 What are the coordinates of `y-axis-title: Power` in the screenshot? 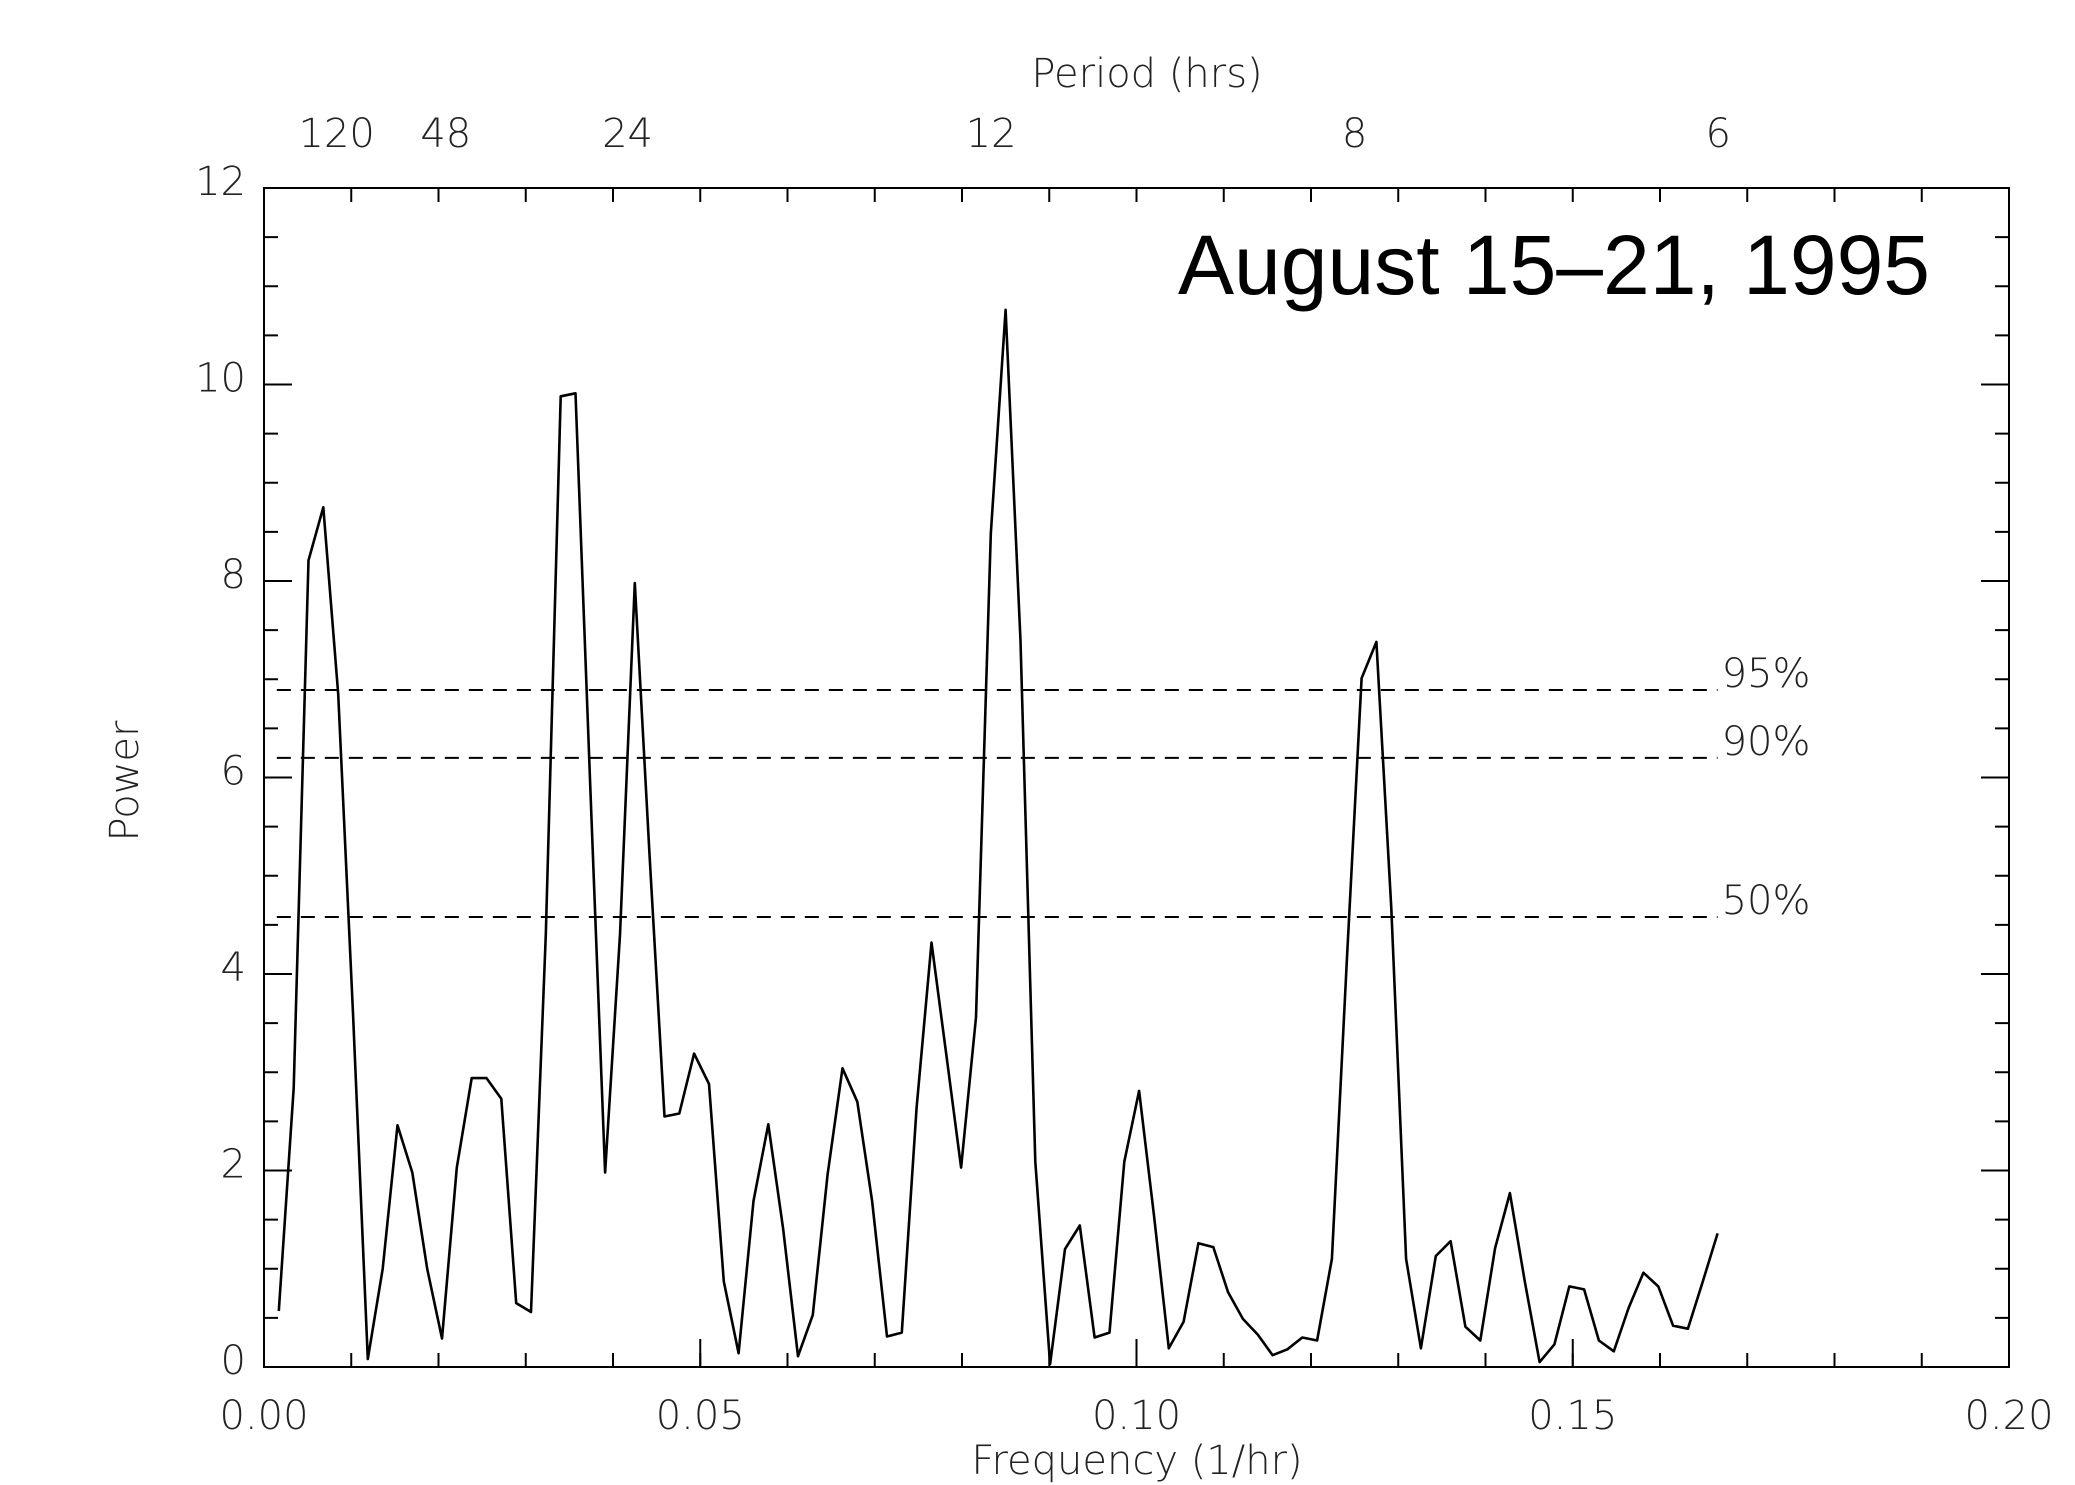 It's located at (125, 780).